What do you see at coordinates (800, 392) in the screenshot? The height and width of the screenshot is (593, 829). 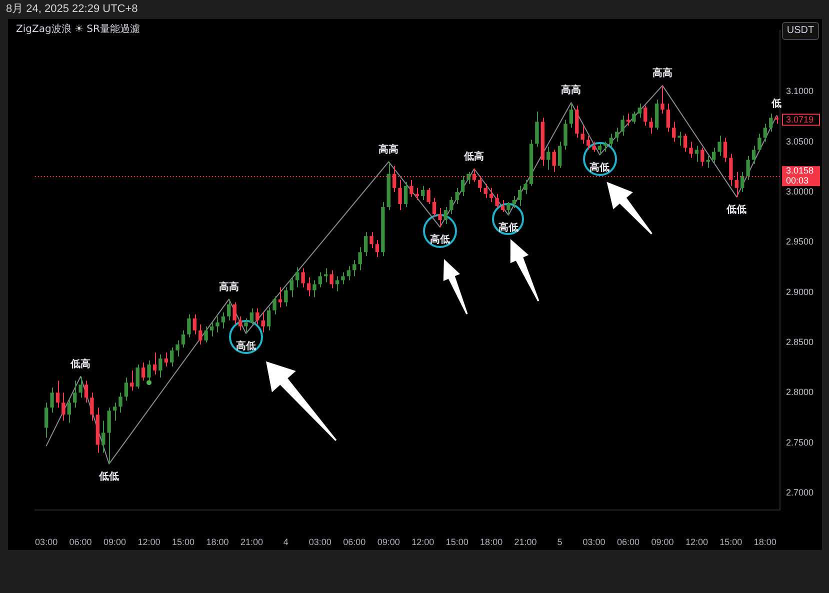 I see `y-tick-label: 2.8000` at bounding box center [800, 392].